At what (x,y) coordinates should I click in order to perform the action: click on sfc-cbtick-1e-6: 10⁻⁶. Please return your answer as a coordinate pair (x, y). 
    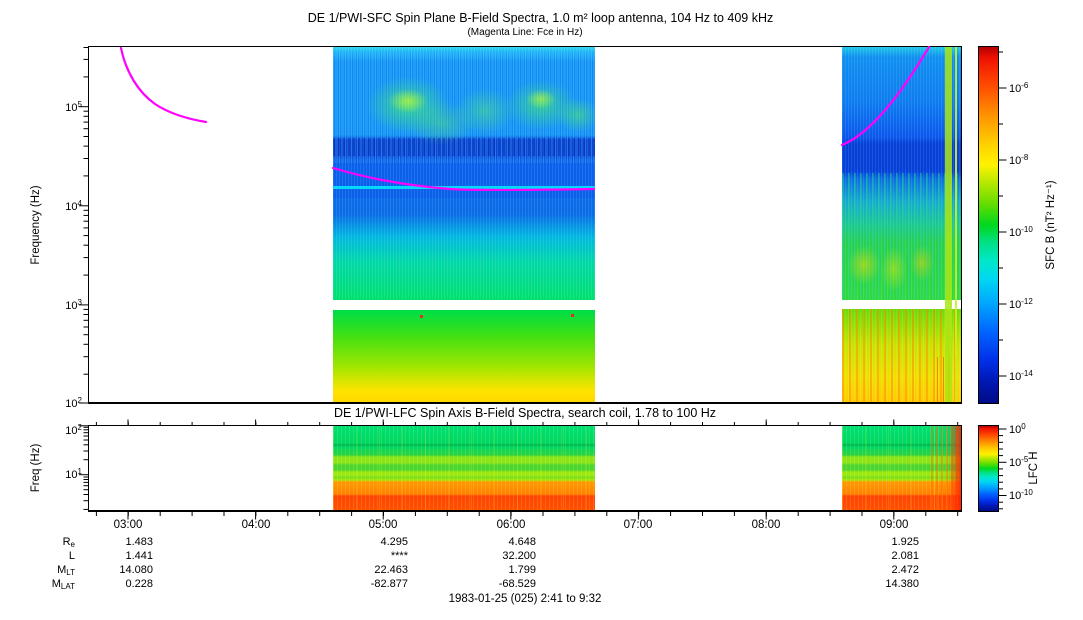
    Looking at the image, I should click on (1018, 88).